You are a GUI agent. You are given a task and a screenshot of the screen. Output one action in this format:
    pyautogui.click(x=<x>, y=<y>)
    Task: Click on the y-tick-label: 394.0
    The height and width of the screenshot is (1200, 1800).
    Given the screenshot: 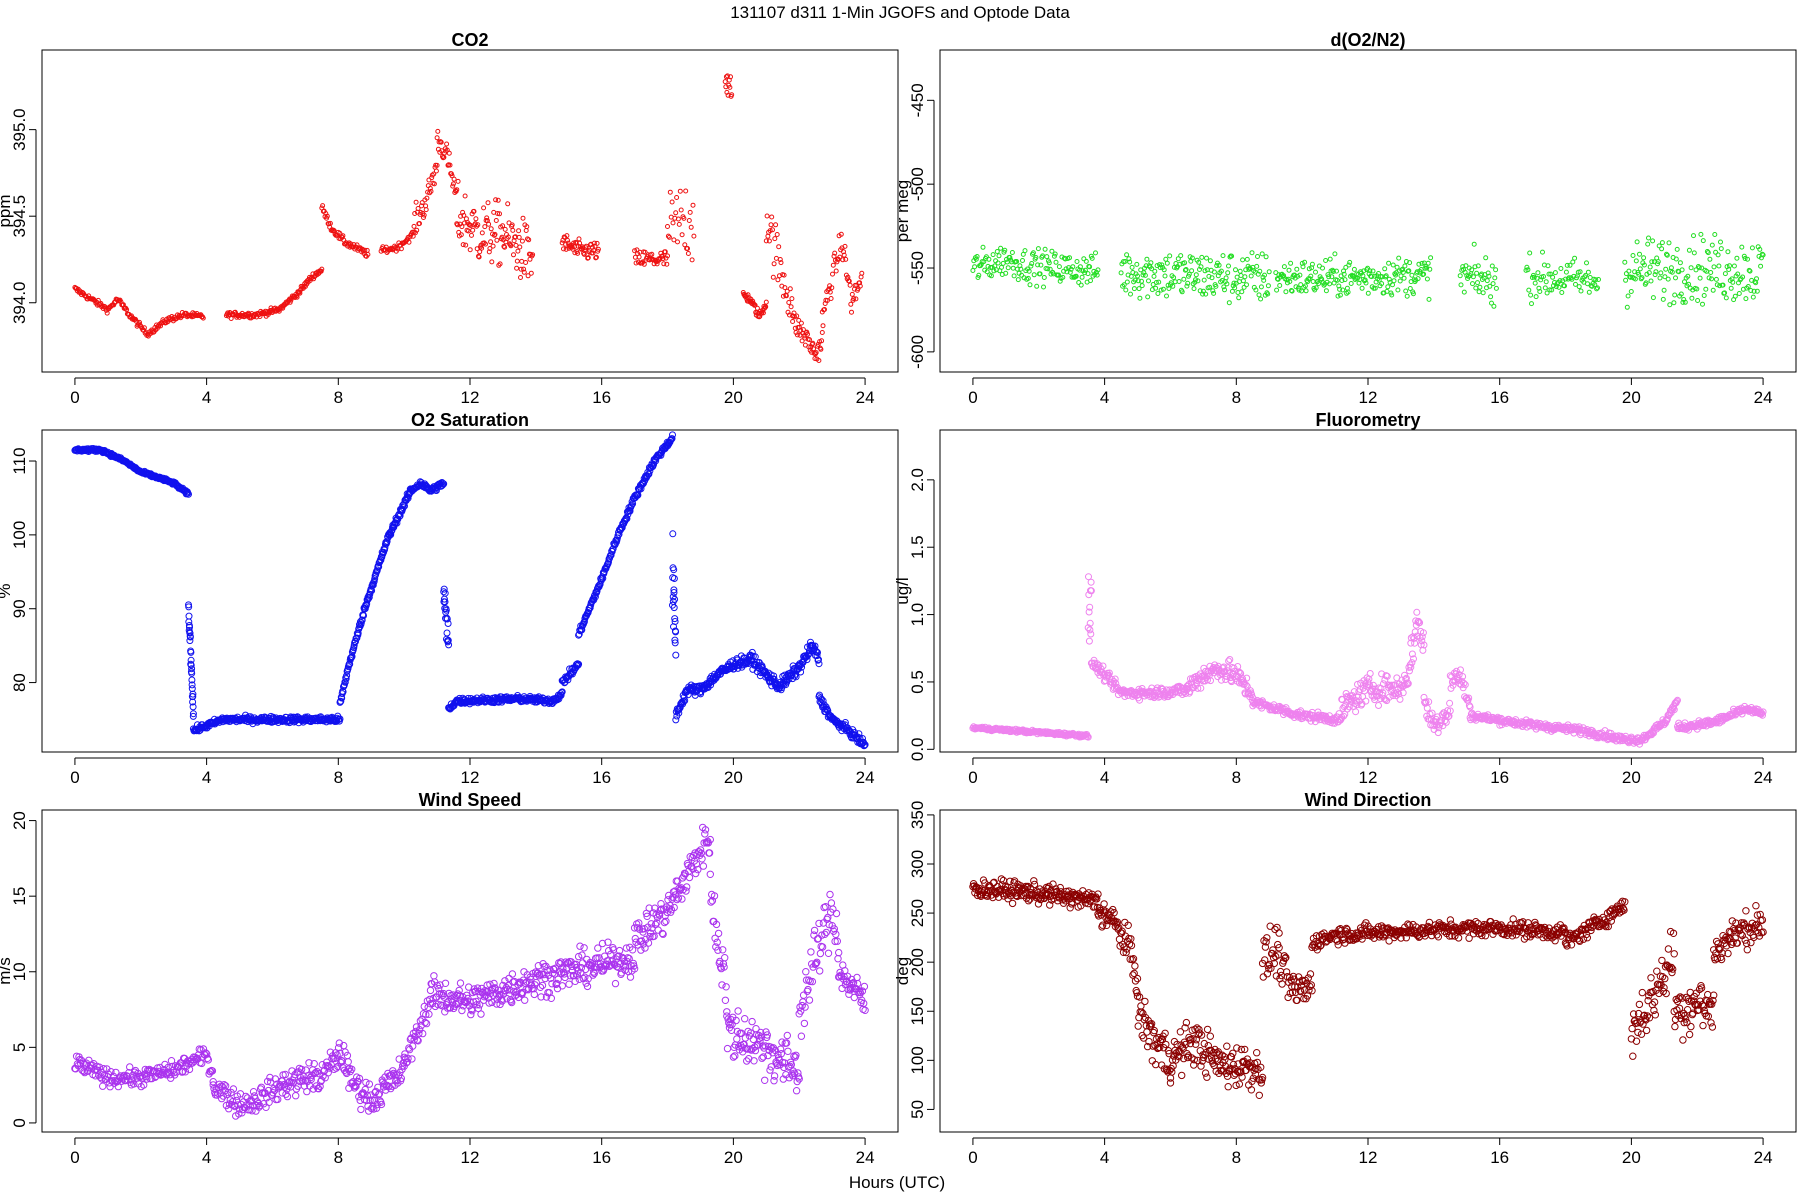 What is the action you would take?
    pyautogui.click(x=19, y=302)
    